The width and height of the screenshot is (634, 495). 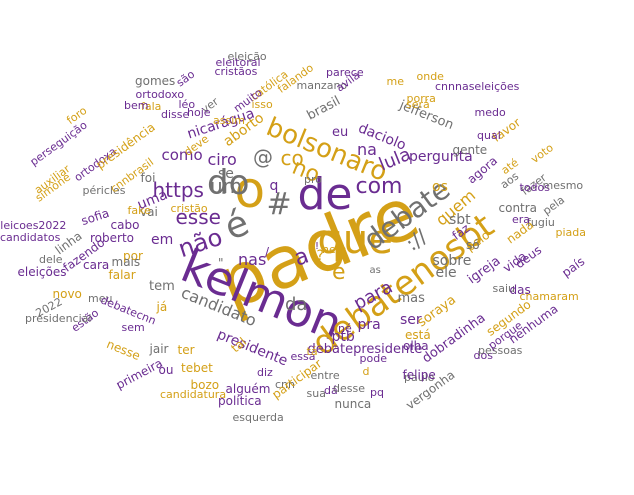 I want to click on cloud-word: desse, so click(x=349, y=388).